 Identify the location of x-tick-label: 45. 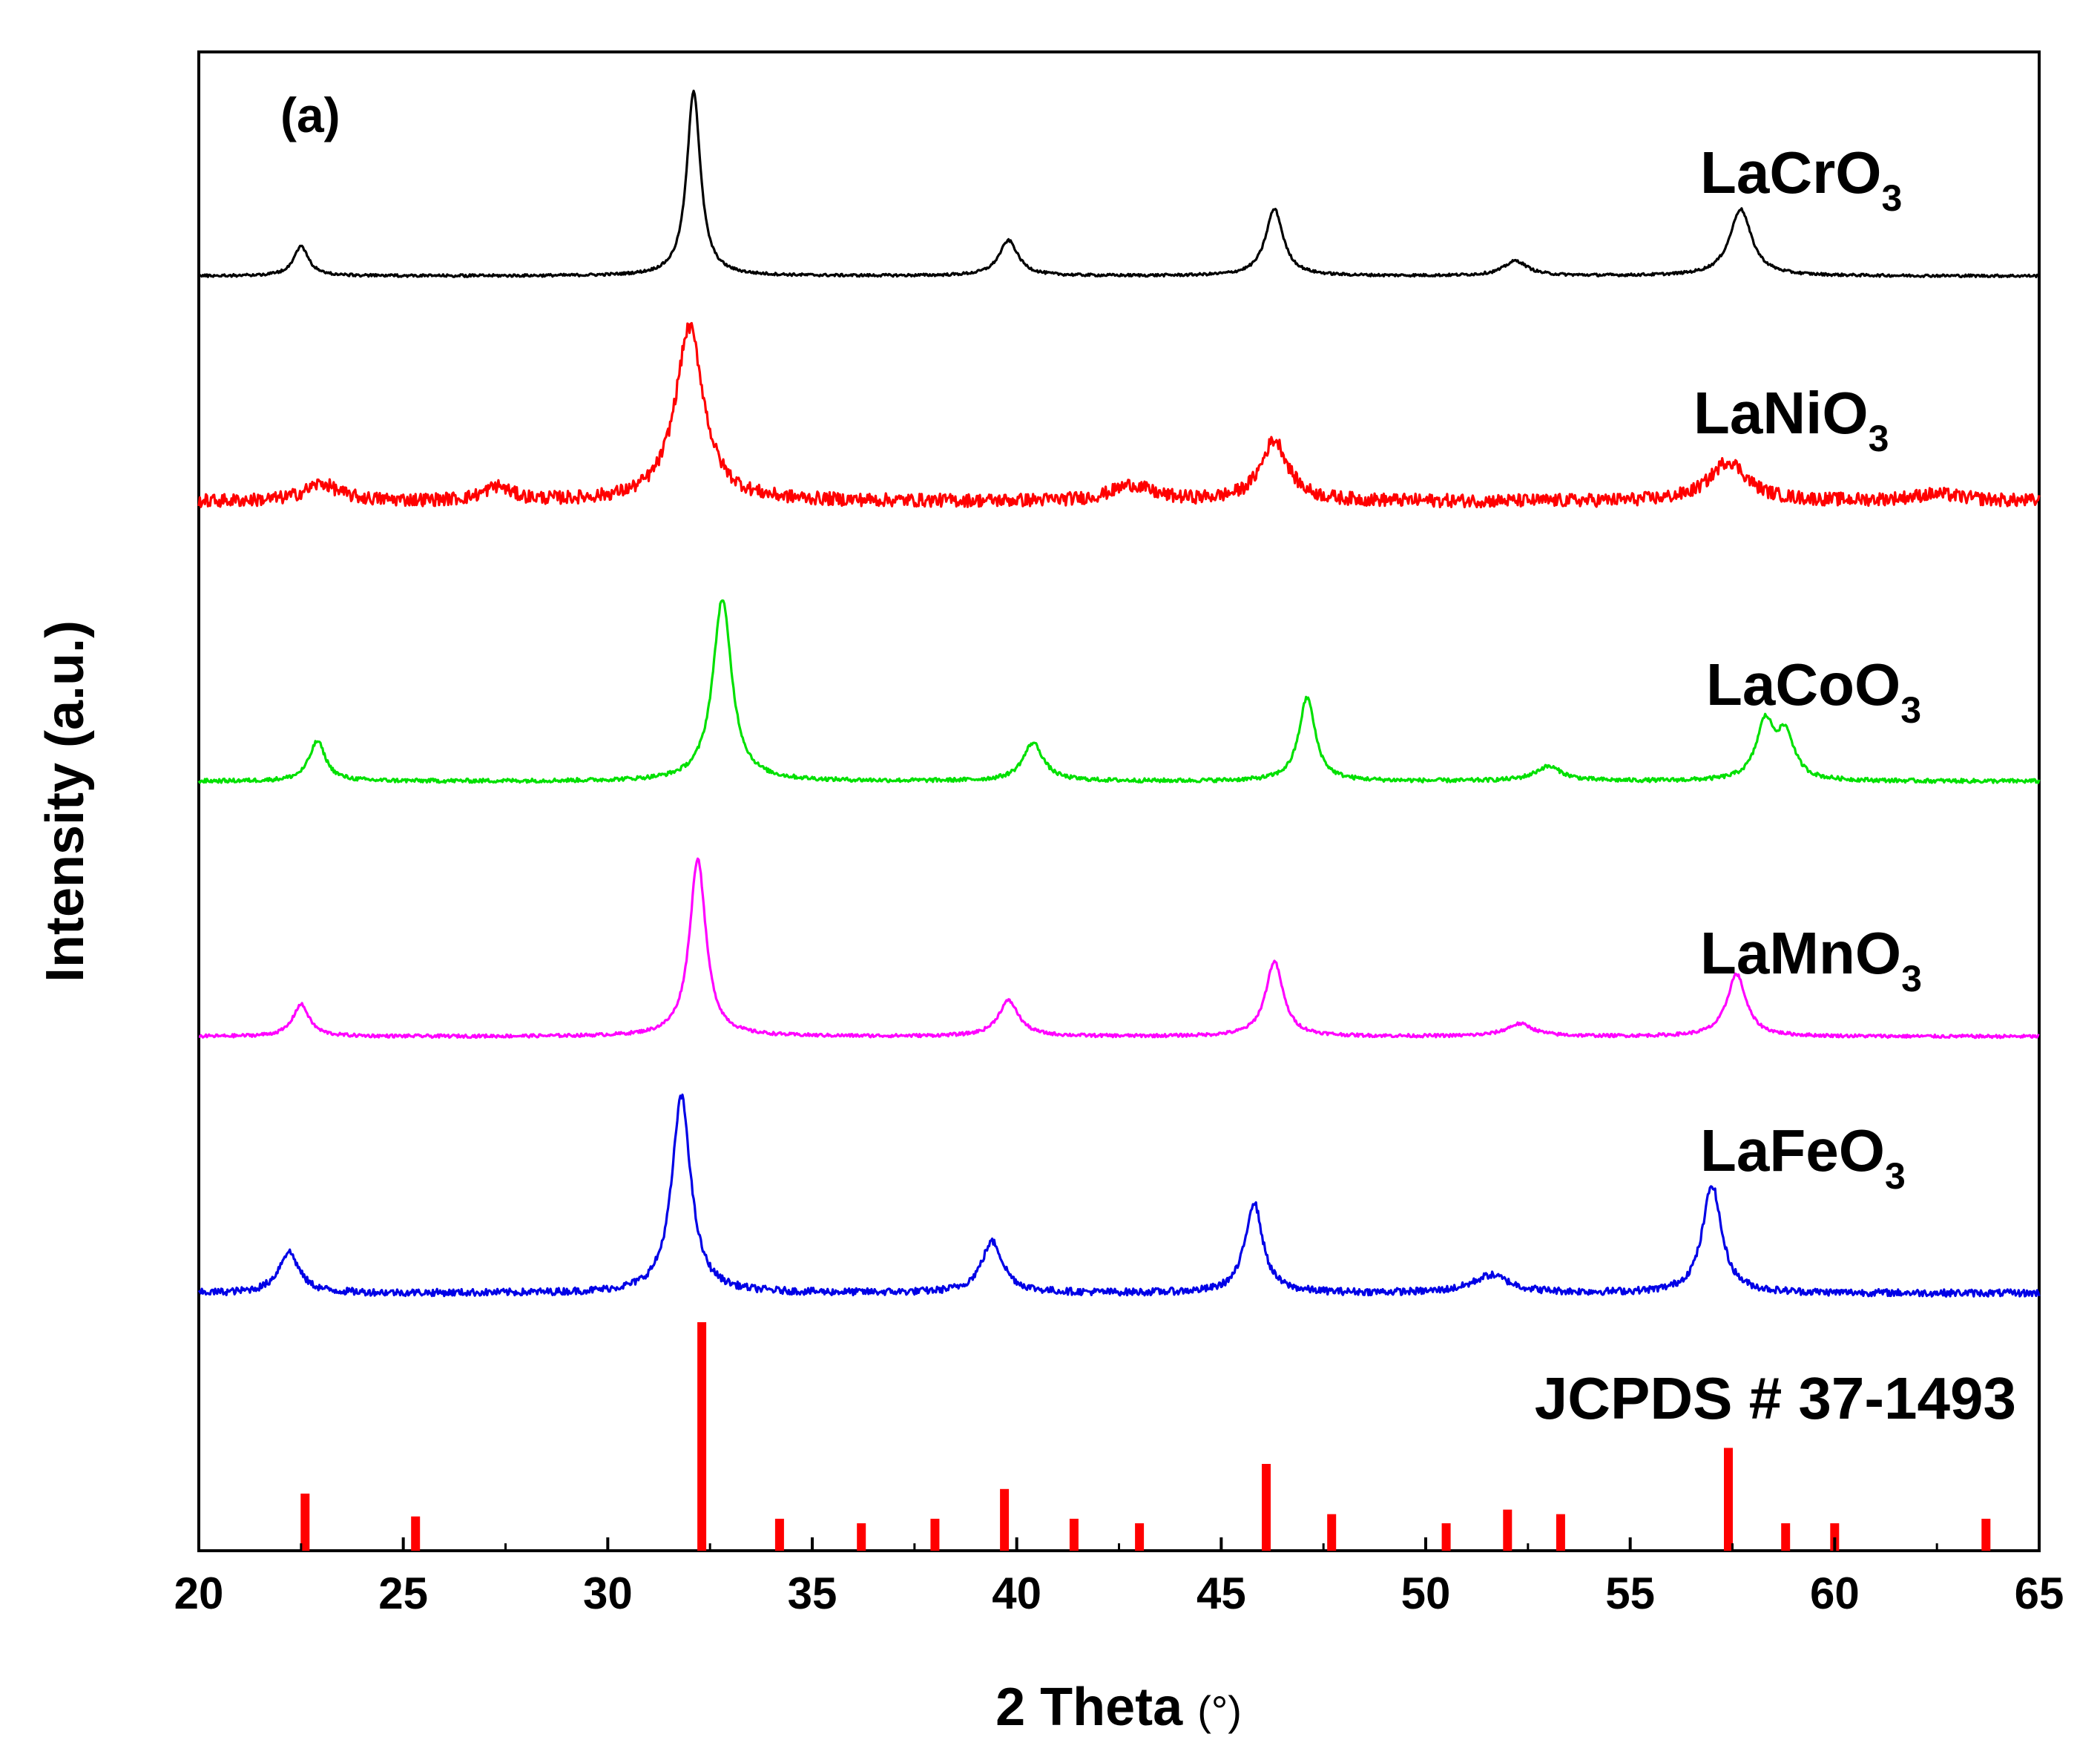
(1221, 1593).